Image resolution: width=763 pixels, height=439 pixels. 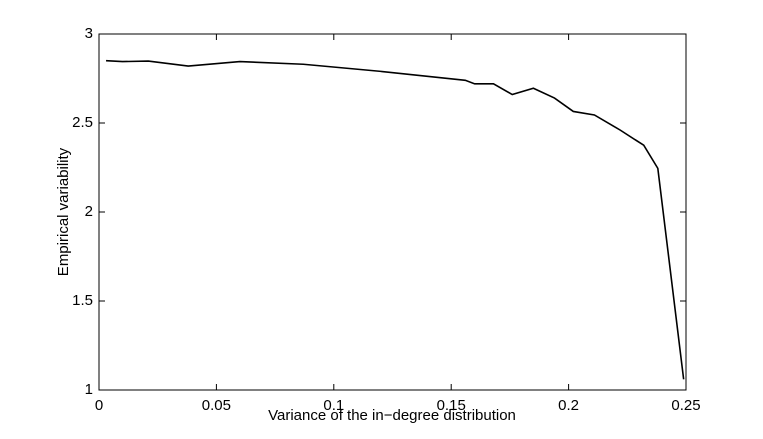 I want to click on x-tick-label: 0.2, so click(x=568, y=405).